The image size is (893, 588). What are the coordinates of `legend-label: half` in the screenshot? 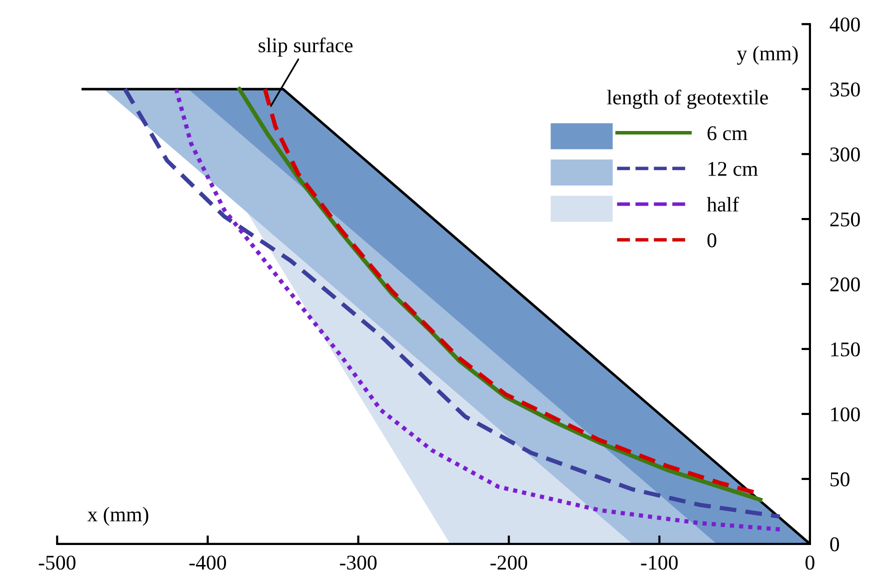 It's located at (723, 204).